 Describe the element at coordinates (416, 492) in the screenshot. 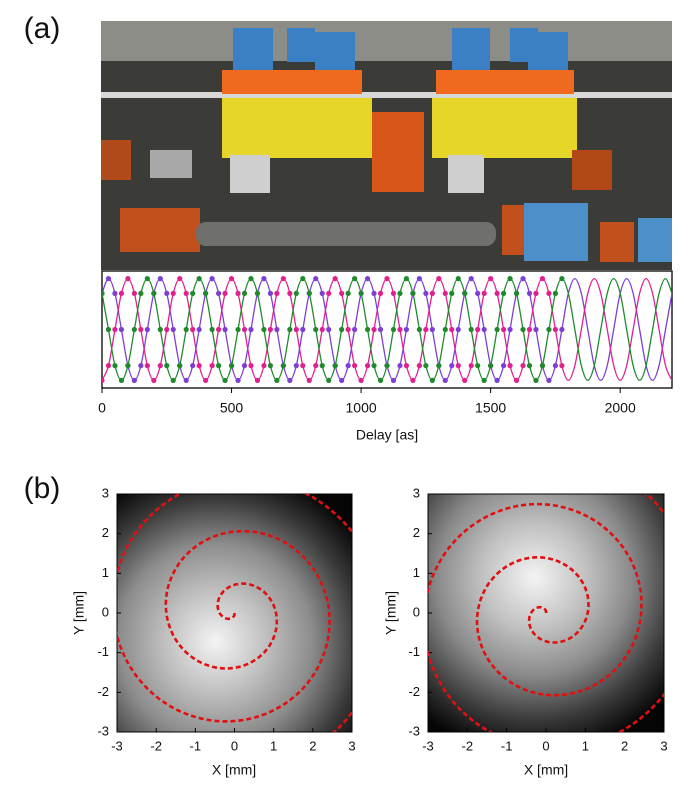

I see `y-tick-label: 3` at that location.